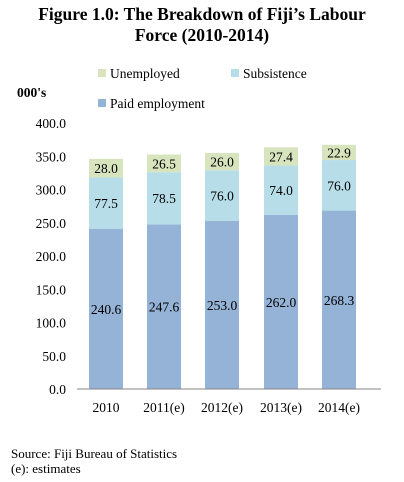 This screenshot has height=482, width=404. What do you see at coordinates (281, 407) in the screenshot?
I see `x-tick-label-2013-e: 2013(e)` at bounding box center [281, 407].